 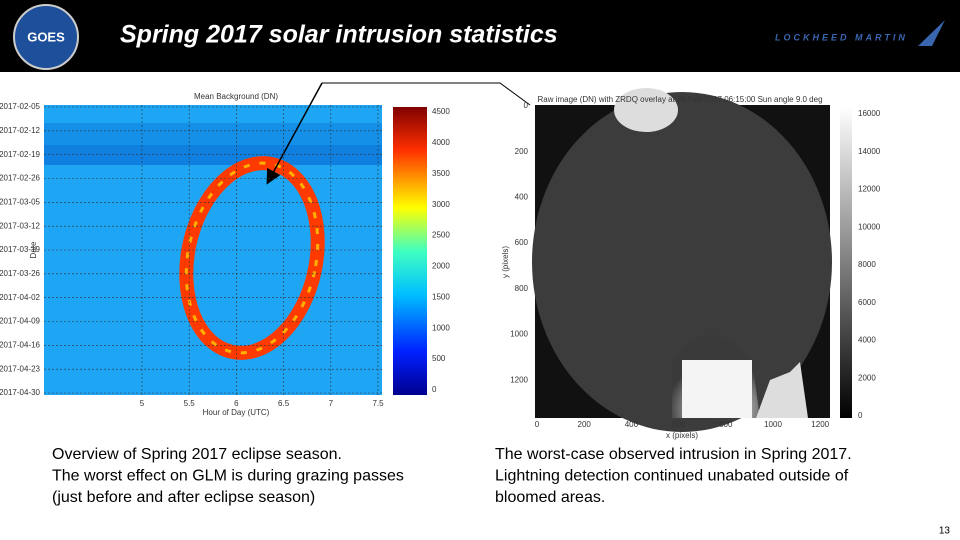 I want to click on x-tick-label: 200, so click(x=585, y=424).